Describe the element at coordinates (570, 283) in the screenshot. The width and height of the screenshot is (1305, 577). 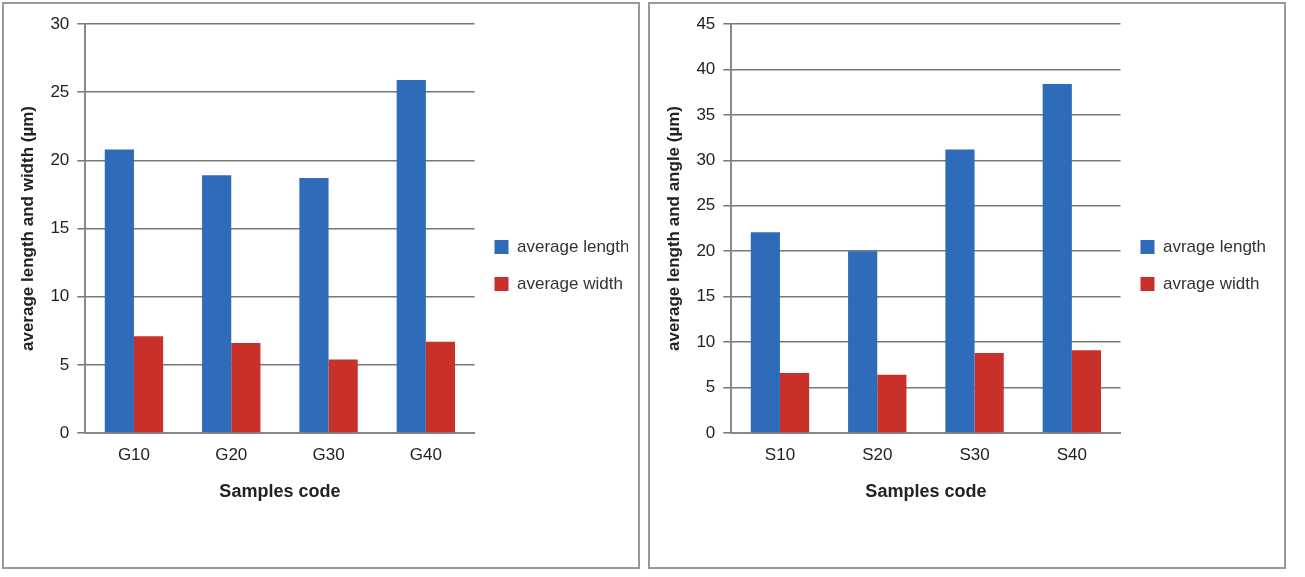
I see `legend-label: average width` at that location.